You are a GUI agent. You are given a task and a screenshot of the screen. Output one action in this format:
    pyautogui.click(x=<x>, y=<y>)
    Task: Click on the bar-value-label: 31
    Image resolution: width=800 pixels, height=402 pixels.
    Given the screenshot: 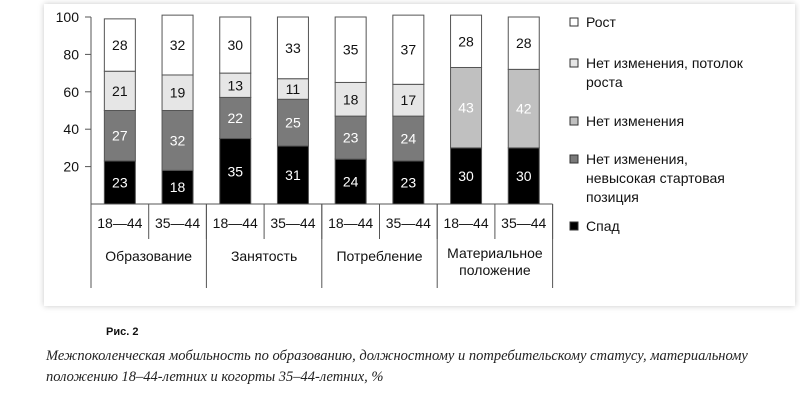 What is the action you would take?
    pyautogui.click(x=293, y=175)
    